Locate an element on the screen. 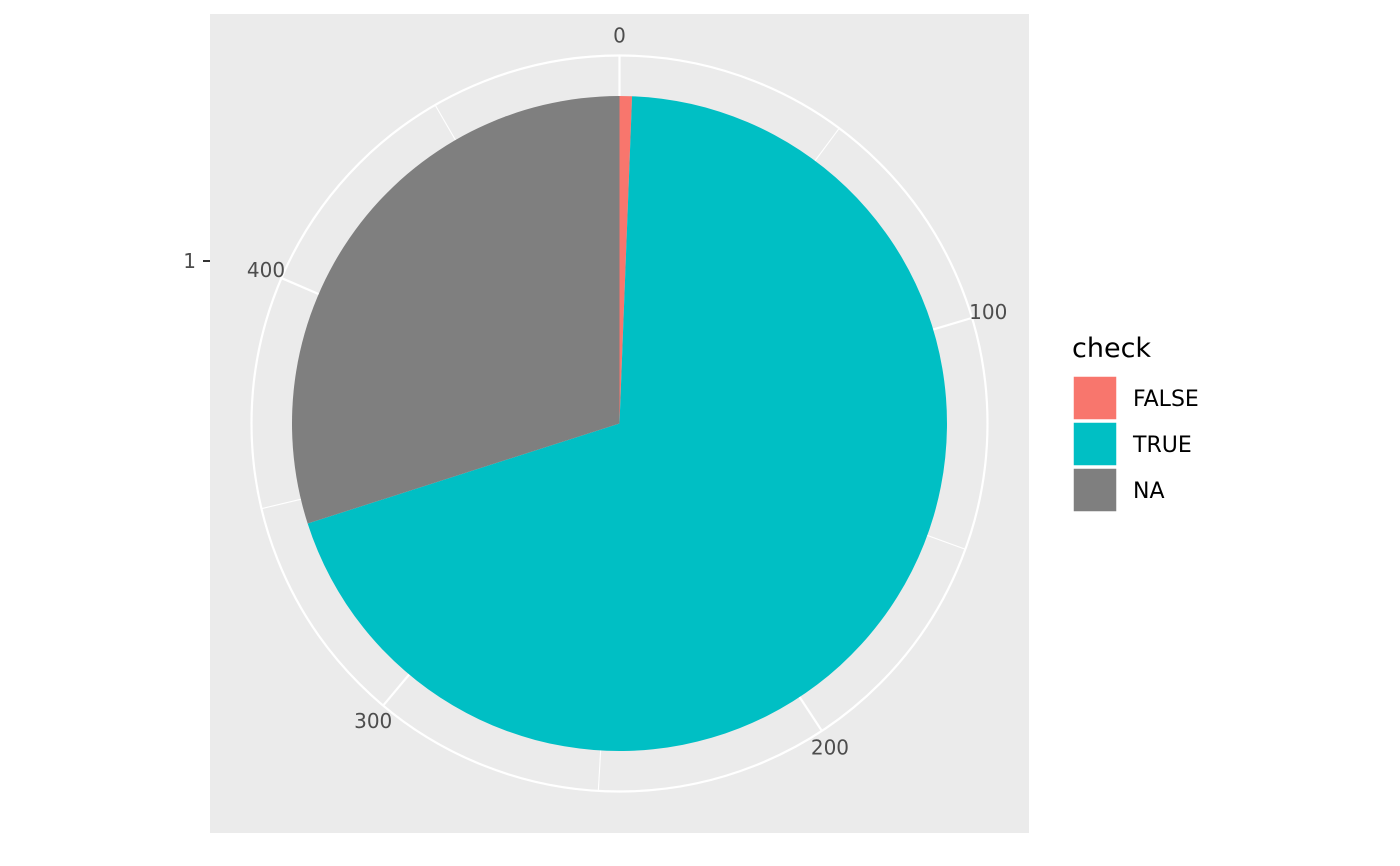 Image resolution: width=1400 pixels, height=866 pixels. legend-items: FALSE TRUE NA is located at coordinates (1135, 444).